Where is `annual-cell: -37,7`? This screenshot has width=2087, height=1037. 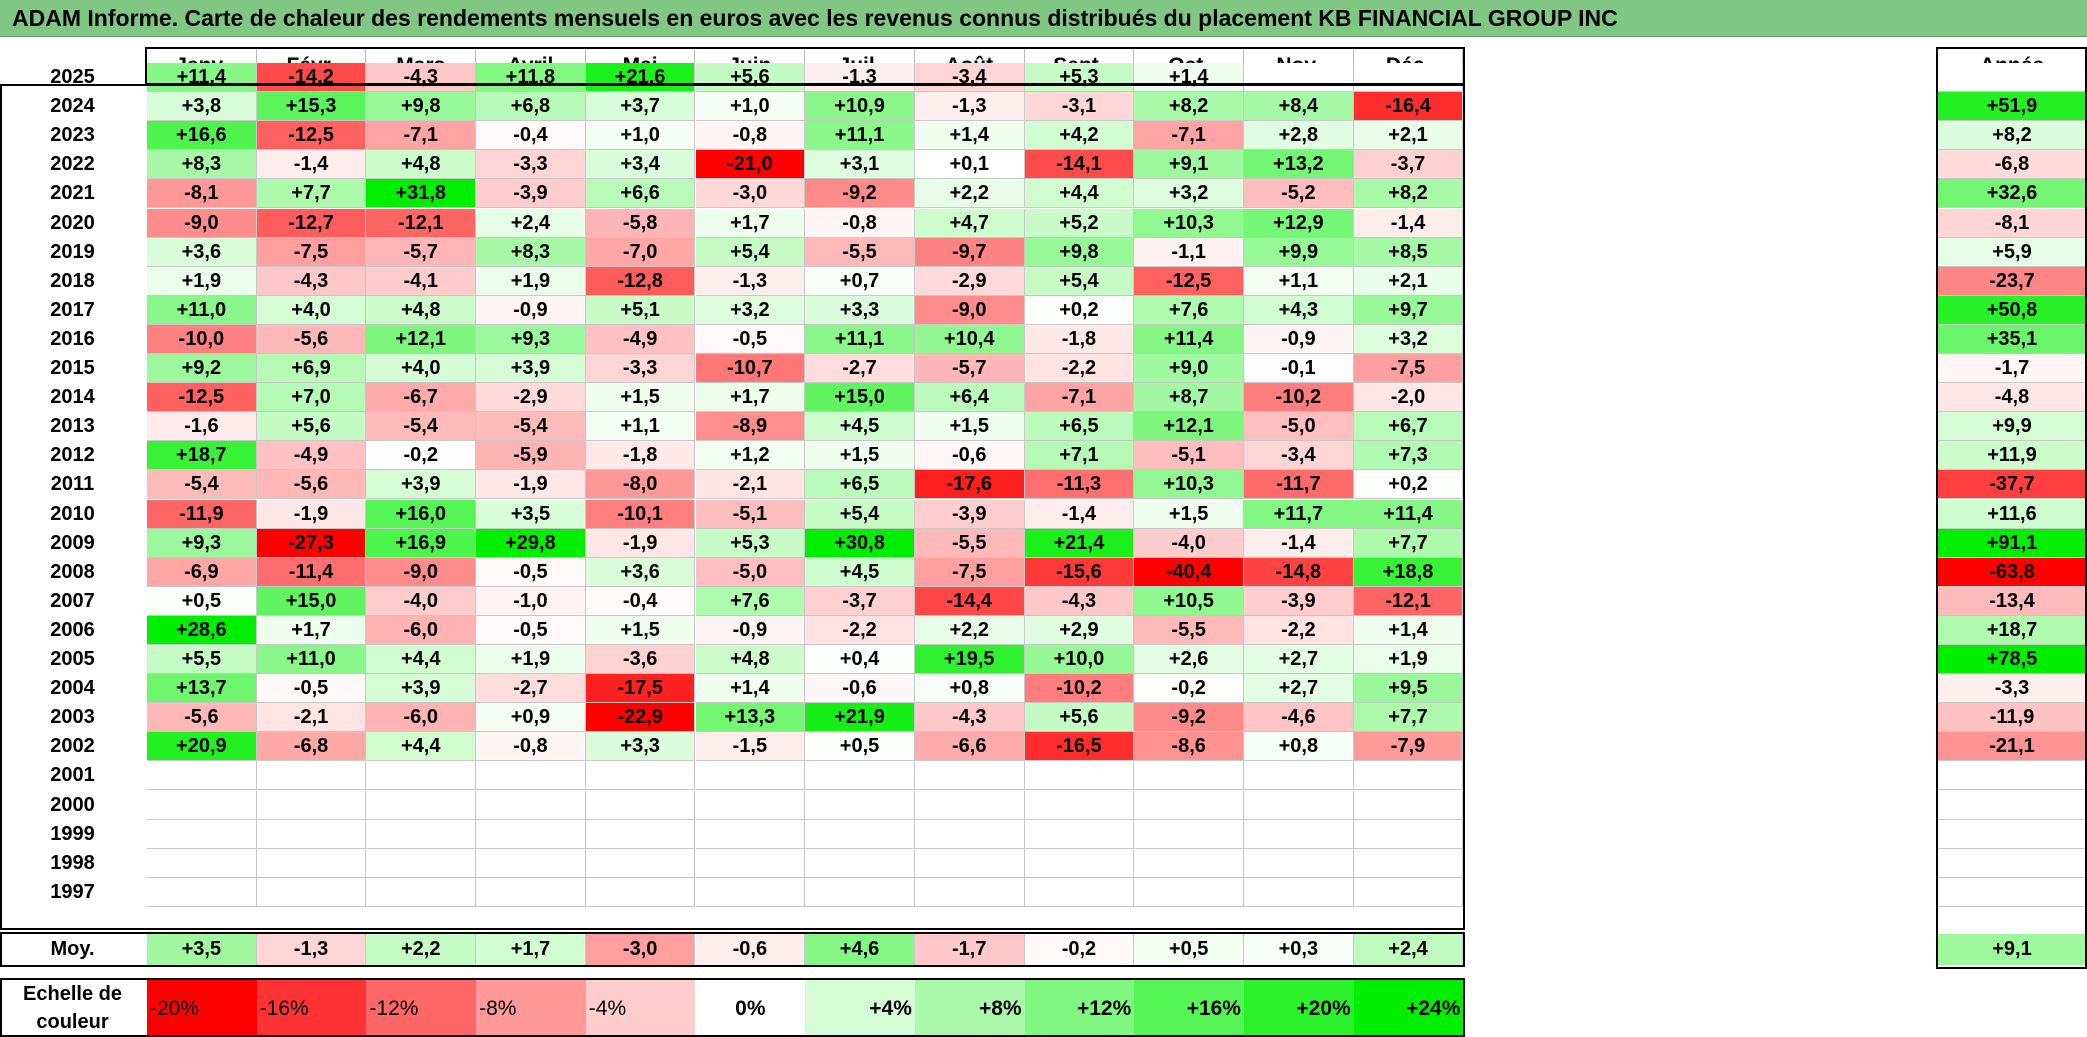
annual-cell: -37,7 is located at coordinates (2012, 485).